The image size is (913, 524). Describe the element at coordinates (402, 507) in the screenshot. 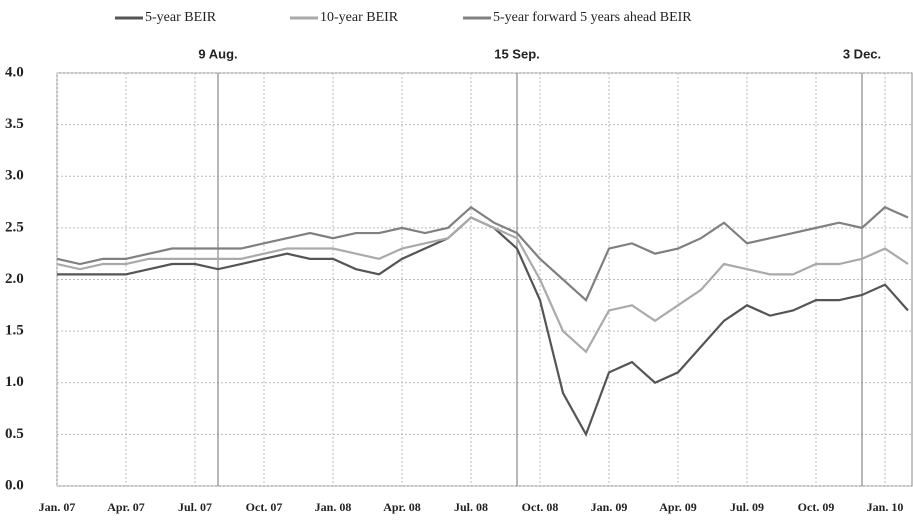

I see `x-tick-label: Apr. 08` at that location.